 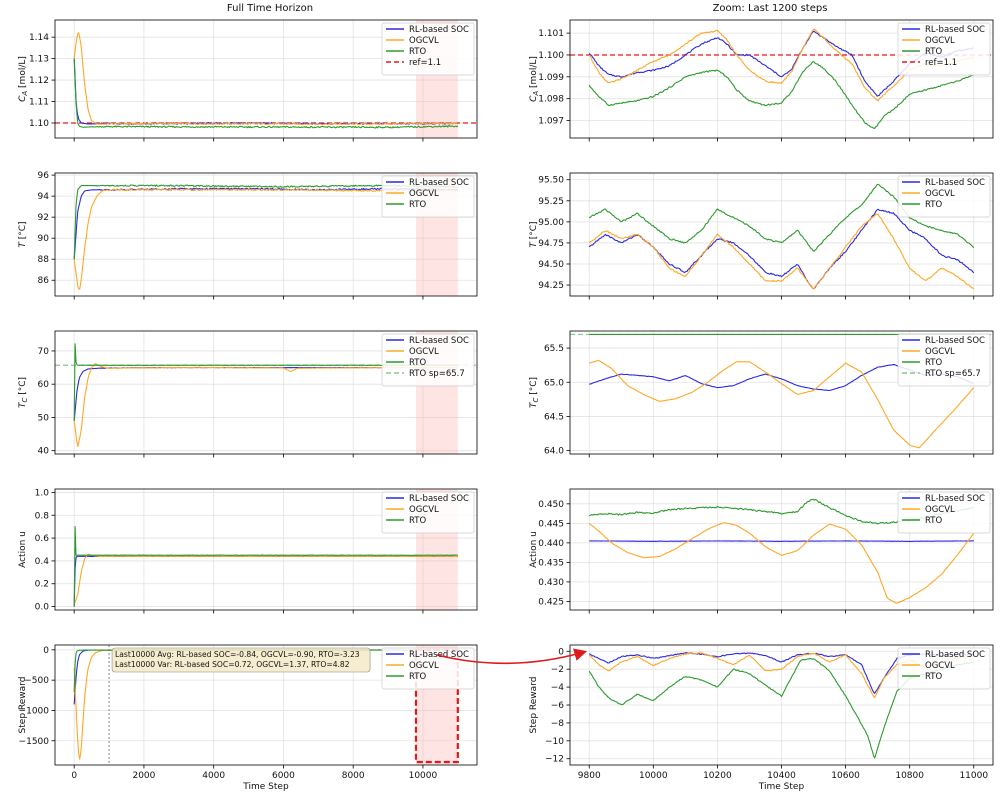 I want to click on x-tick-label: 9800, so click(x=589, y=776).